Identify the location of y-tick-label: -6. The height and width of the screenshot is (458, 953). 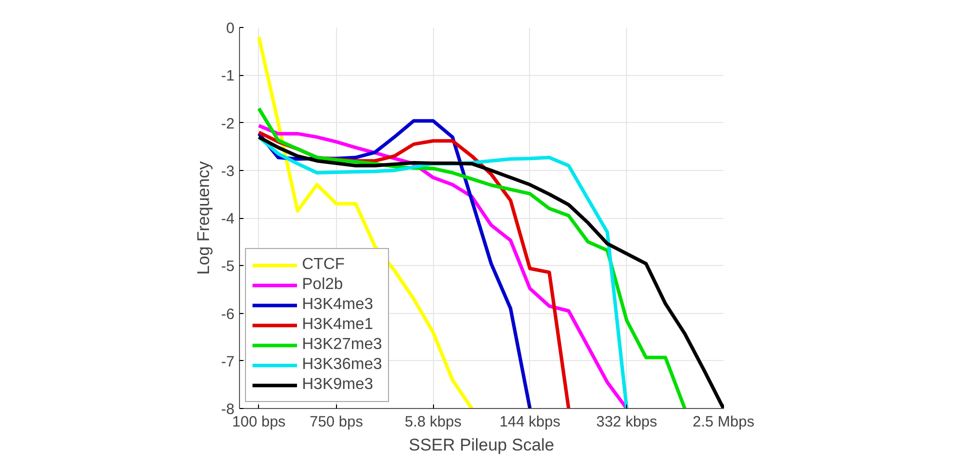
(228, 314).